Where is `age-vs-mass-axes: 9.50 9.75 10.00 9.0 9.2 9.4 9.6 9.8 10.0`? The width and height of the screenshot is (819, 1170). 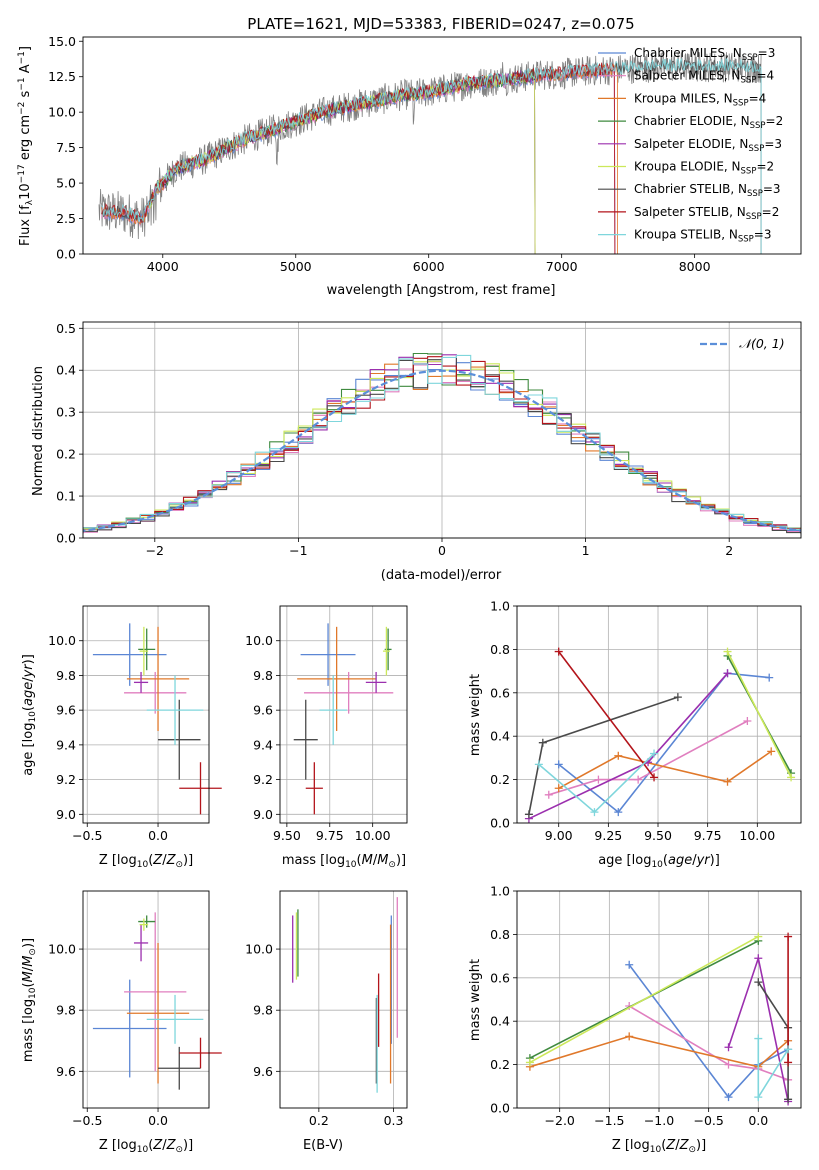
age-vs-mass-axes: 9.50 9.75 10.00 9.0 9.2 9.4 9.6 9.8 10.0 is located at coordinates (326, 724).